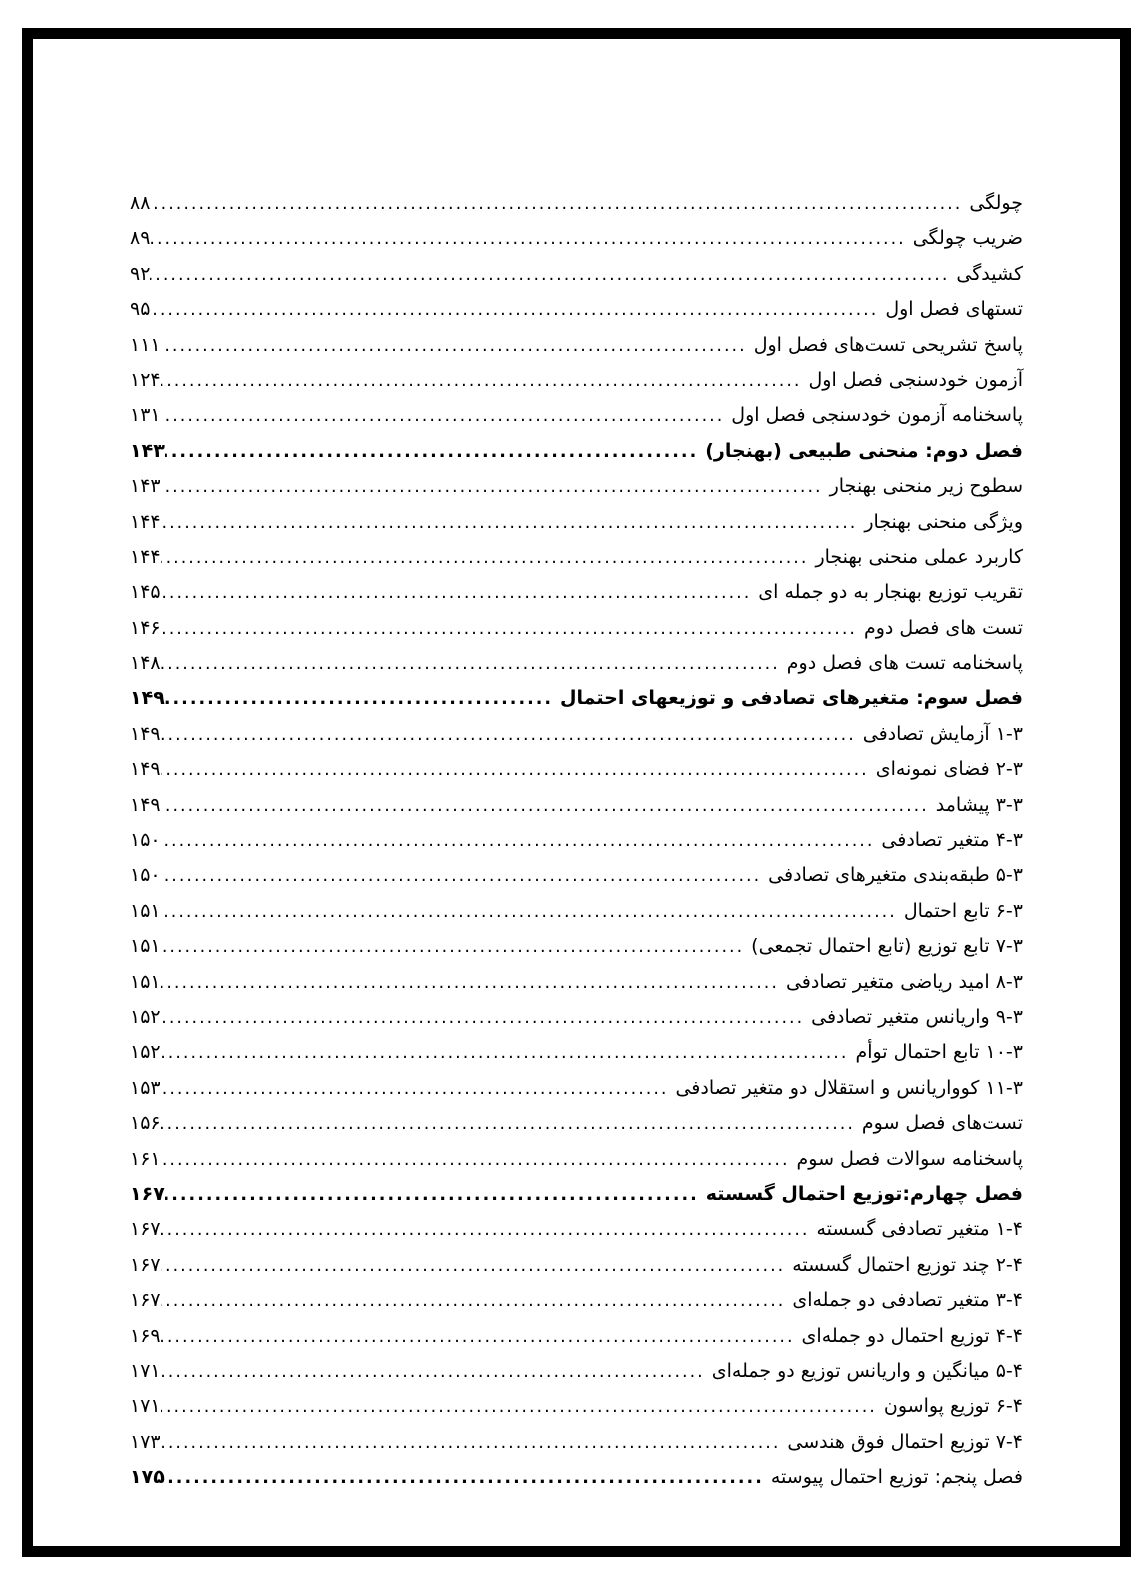 The width and height of the screenshot is (1146, 1574). Describe the element at coordinates (576, 840) in the screenshot. I see `toc-entry: ۴-۳ متغیر تصادفی ۱۵۰` at that location.